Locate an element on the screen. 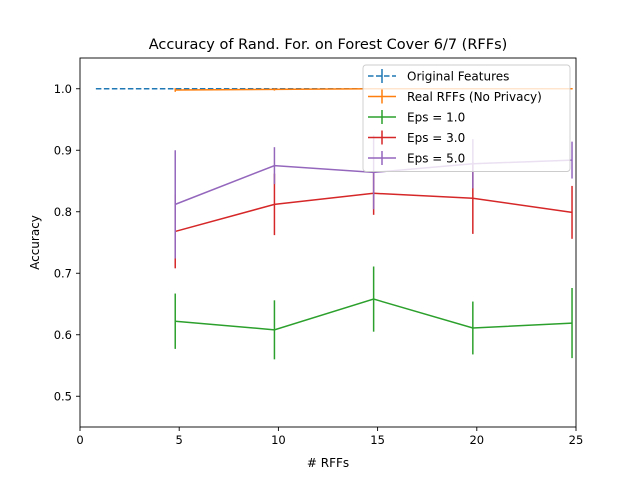 The width and height of the screenshot is (640, 480). legend-item: Original Features is located at coordinates (438, 76).